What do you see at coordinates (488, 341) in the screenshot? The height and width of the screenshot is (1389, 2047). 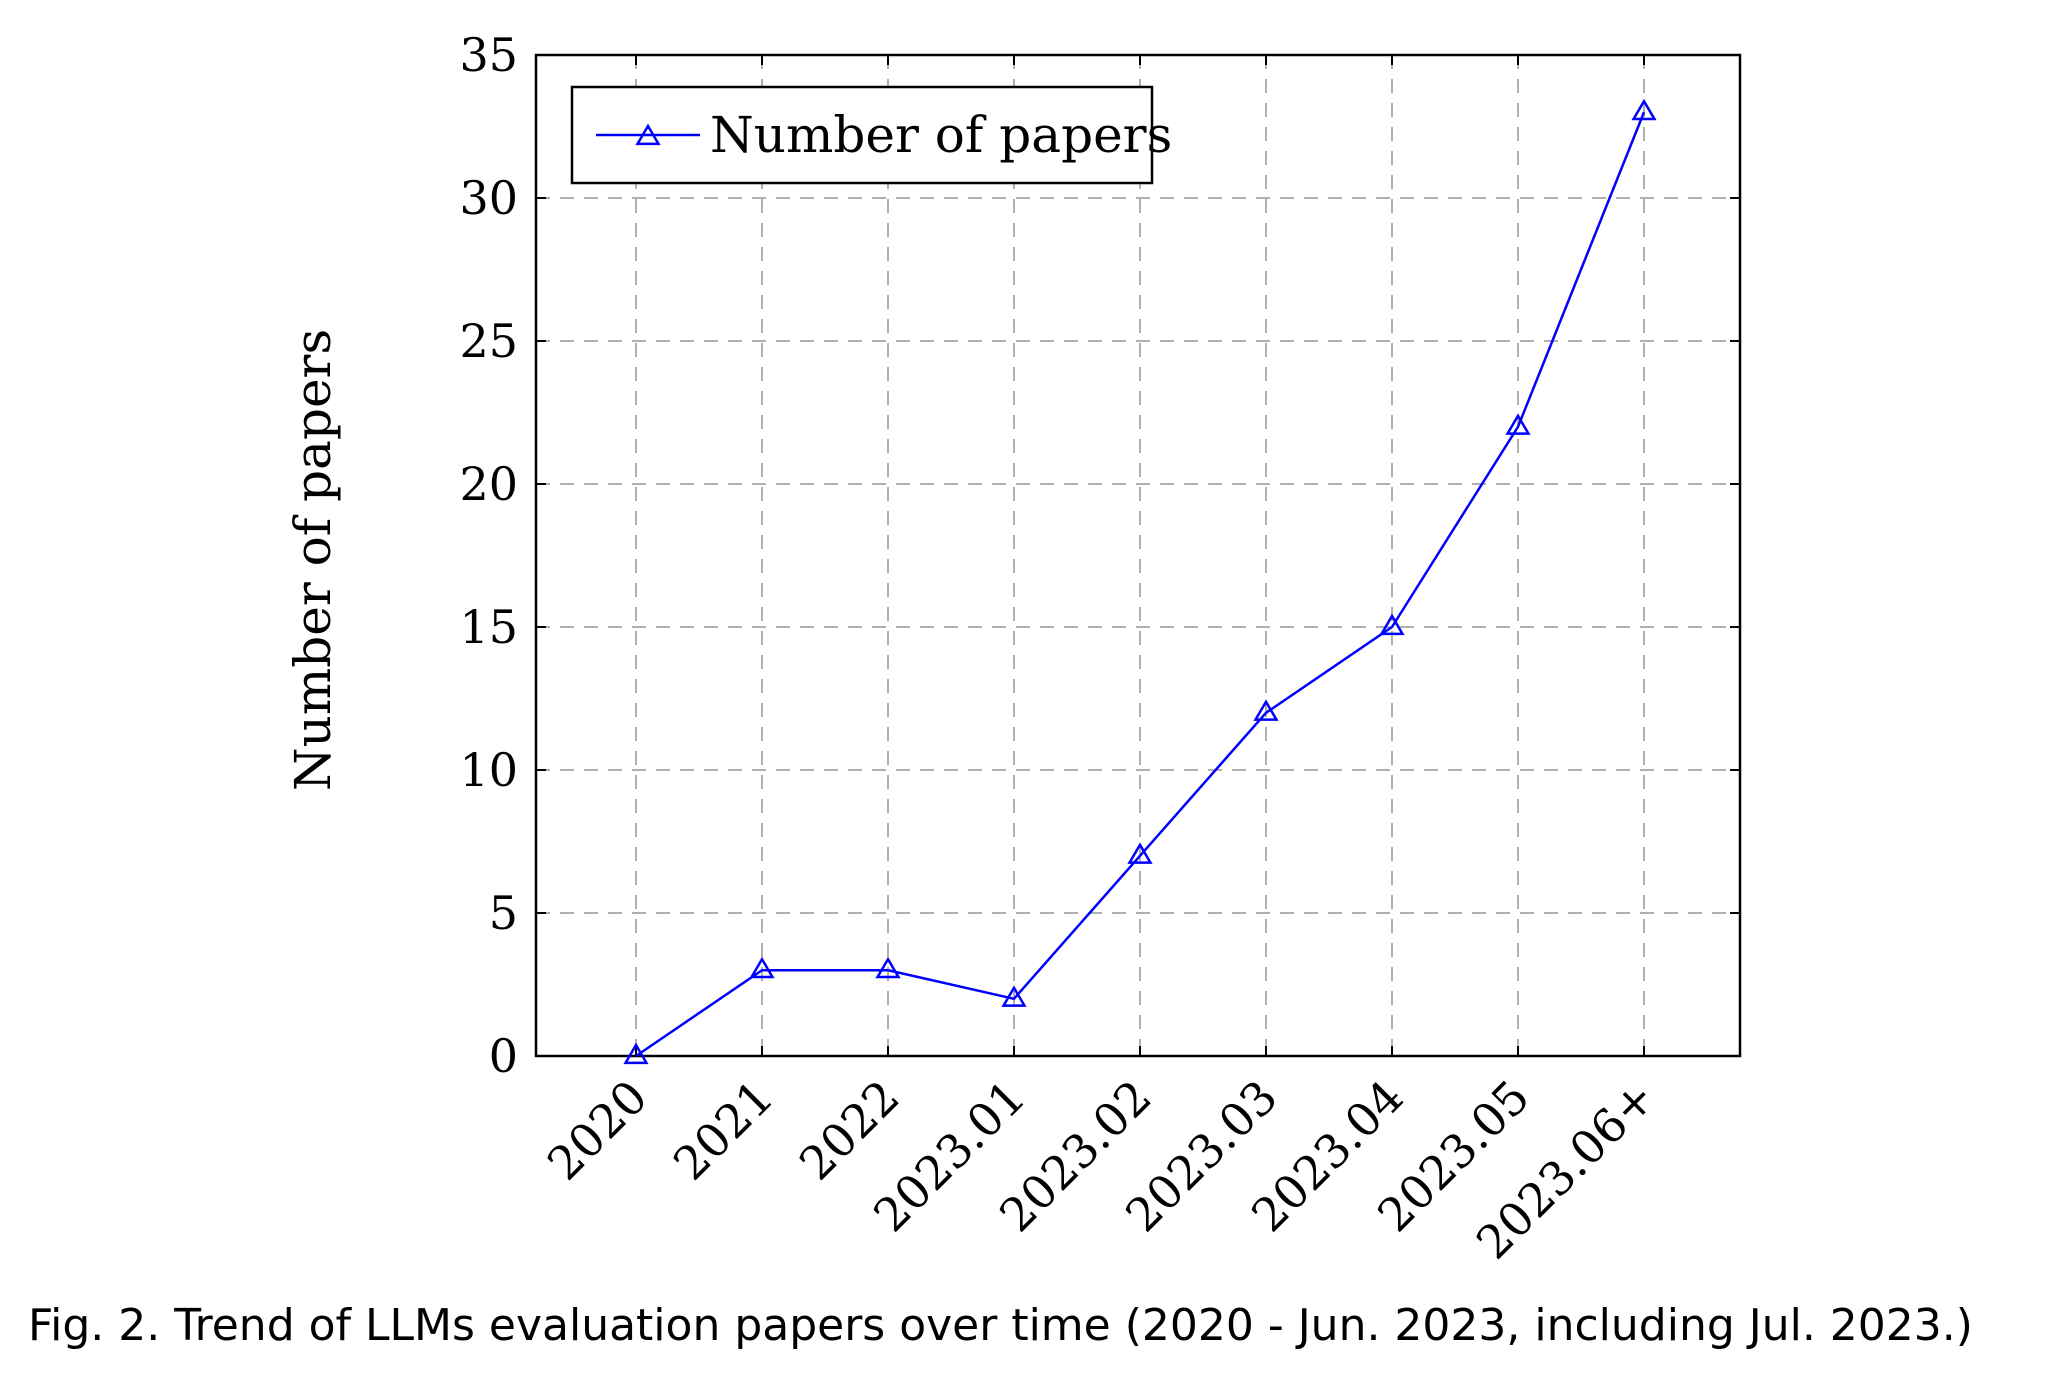 I see `y-tick-label: 25` at bounding box center [488, 341].